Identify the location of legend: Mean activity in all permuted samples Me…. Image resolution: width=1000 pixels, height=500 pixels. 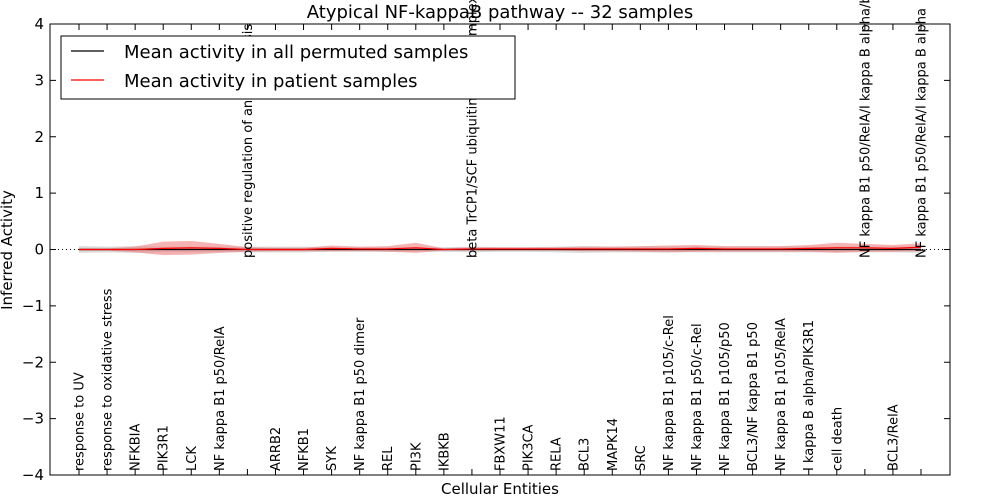
(288, 67).